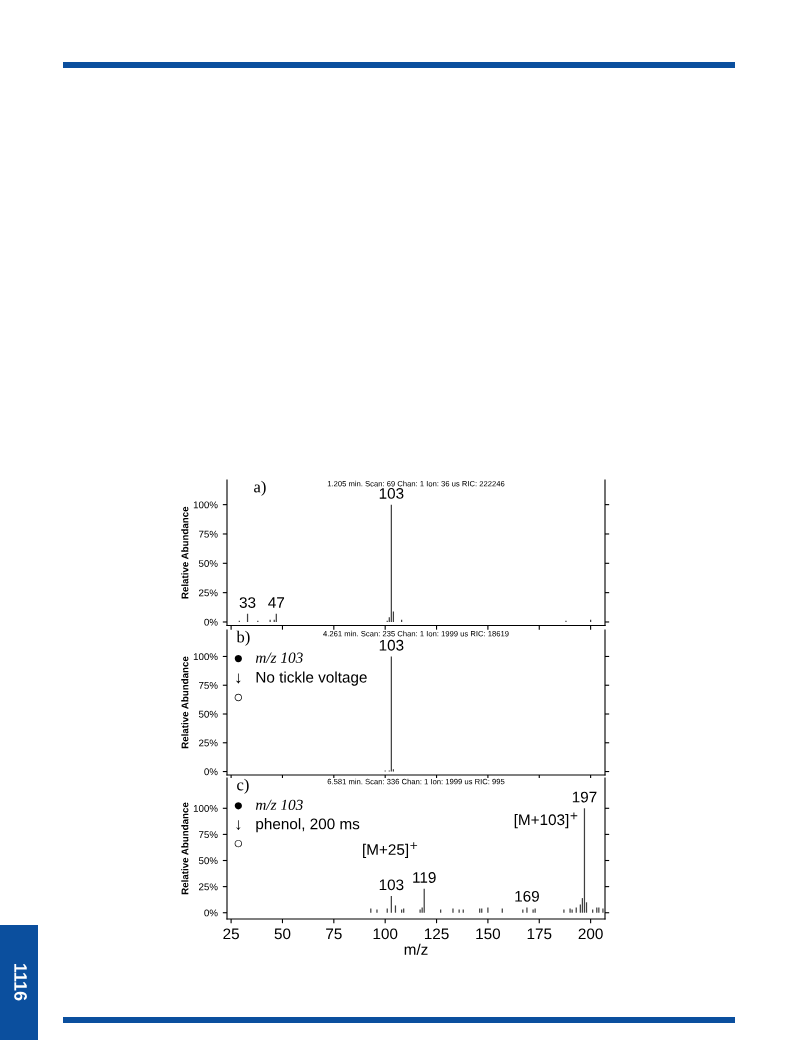  What do you see at coordinates (385, 934) in the screenshot?
I see `x-tick-label: 100` at bounding box center [385, 934].